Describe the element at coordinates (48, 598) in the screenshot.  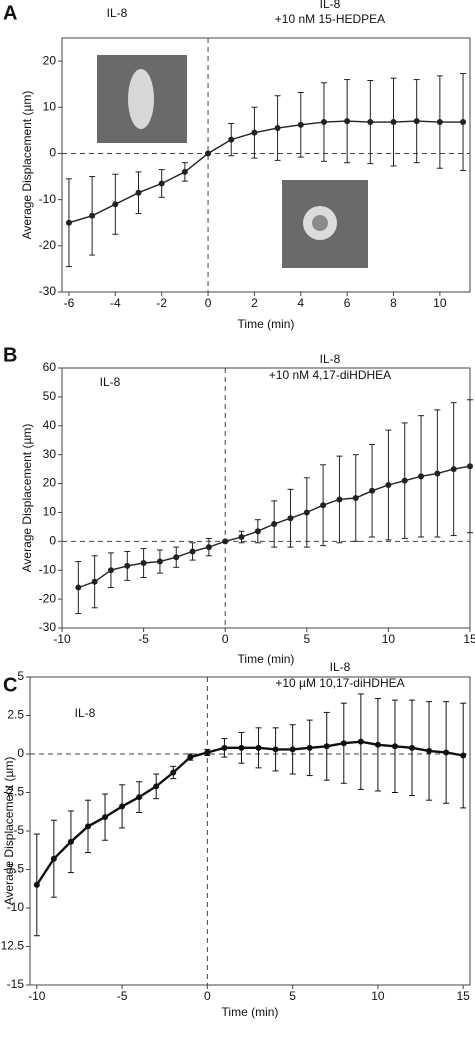
I see `y-tick-label: -20` at that location.